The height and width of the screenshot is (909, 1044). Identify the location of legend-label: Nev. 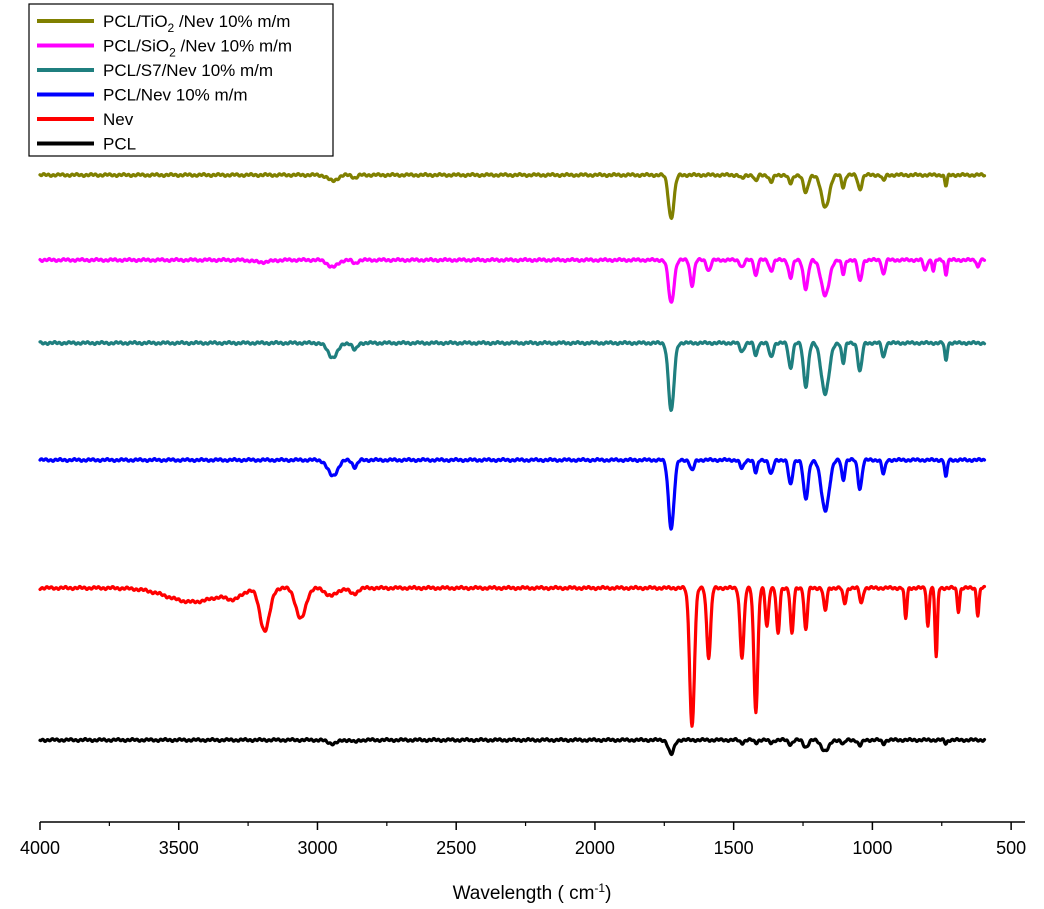
(118, 119).